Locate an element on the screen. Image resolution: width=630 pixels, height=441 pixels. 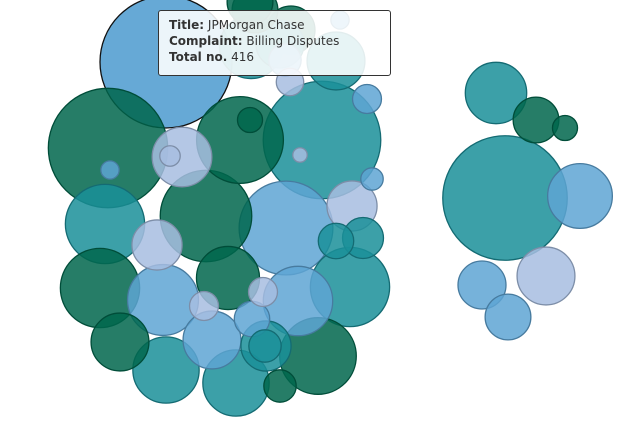
tooltip-complaint-label: Complaint: is located at coordinates (206, 41).